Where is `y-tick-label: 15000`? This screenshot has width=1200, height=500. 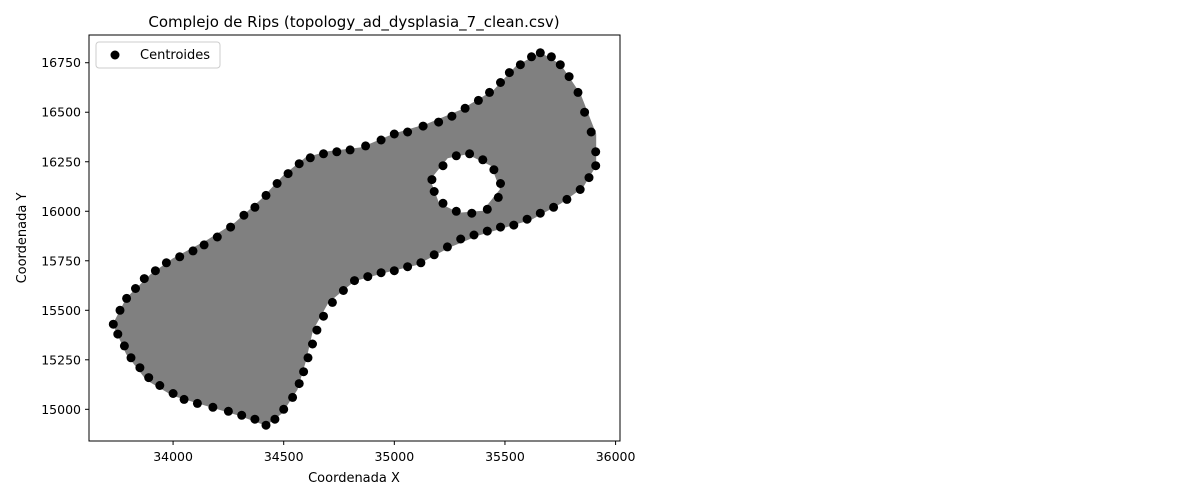
y-tick-label: 15000 is located at coordinates (61, 409).